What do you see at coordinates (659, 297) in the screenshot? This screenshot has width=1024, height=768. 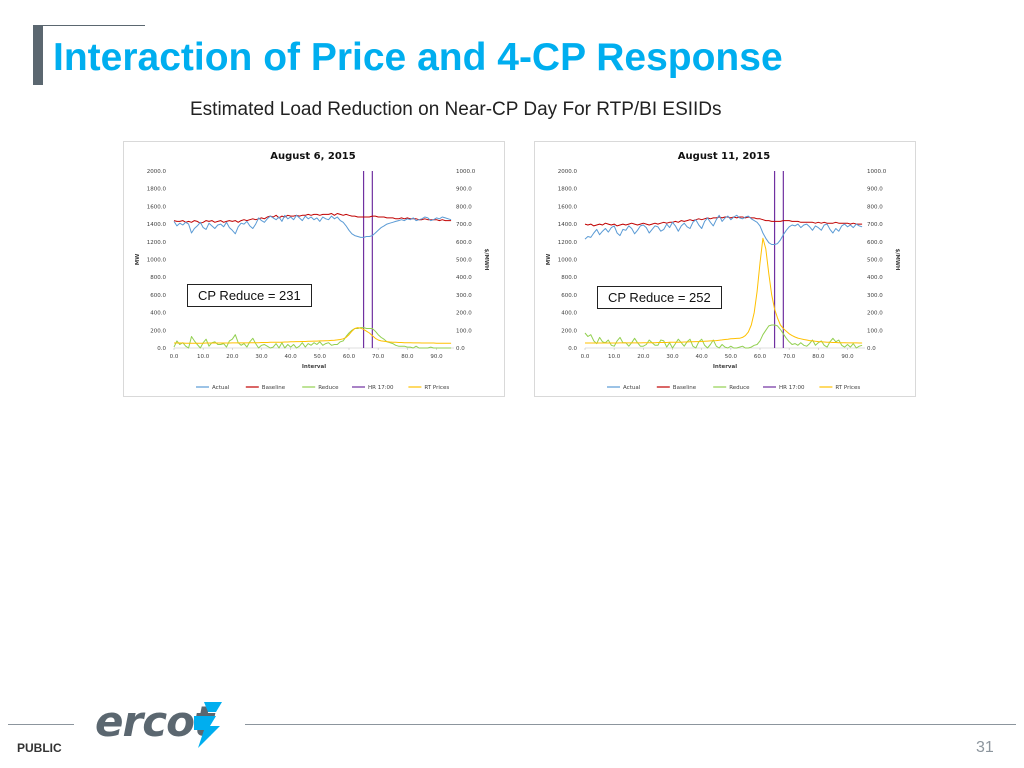 I see `cp-reduce-annotation: CP Reduce = 252` at bounding box center [659, 297].